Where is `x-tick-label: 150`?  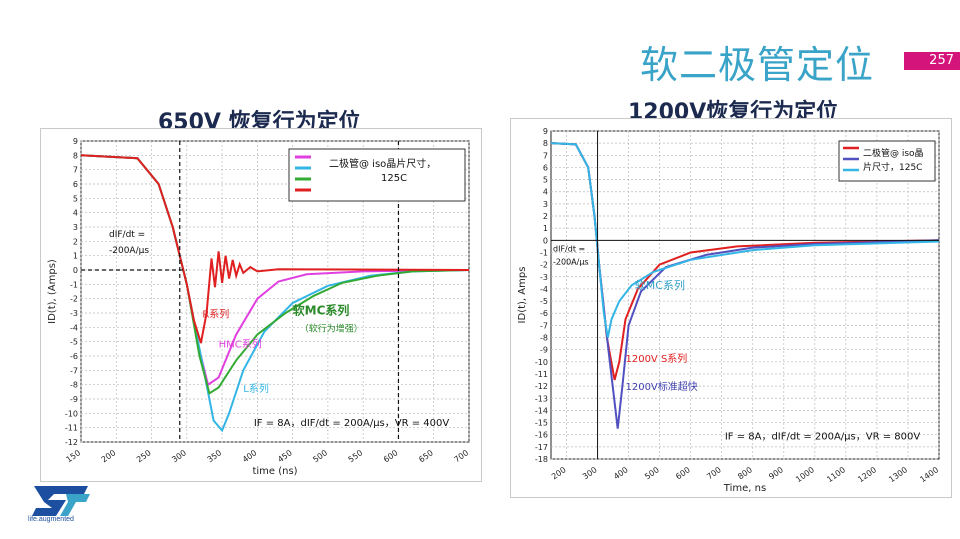 x-tick-label: 150 is located at coordinates (73, 456).